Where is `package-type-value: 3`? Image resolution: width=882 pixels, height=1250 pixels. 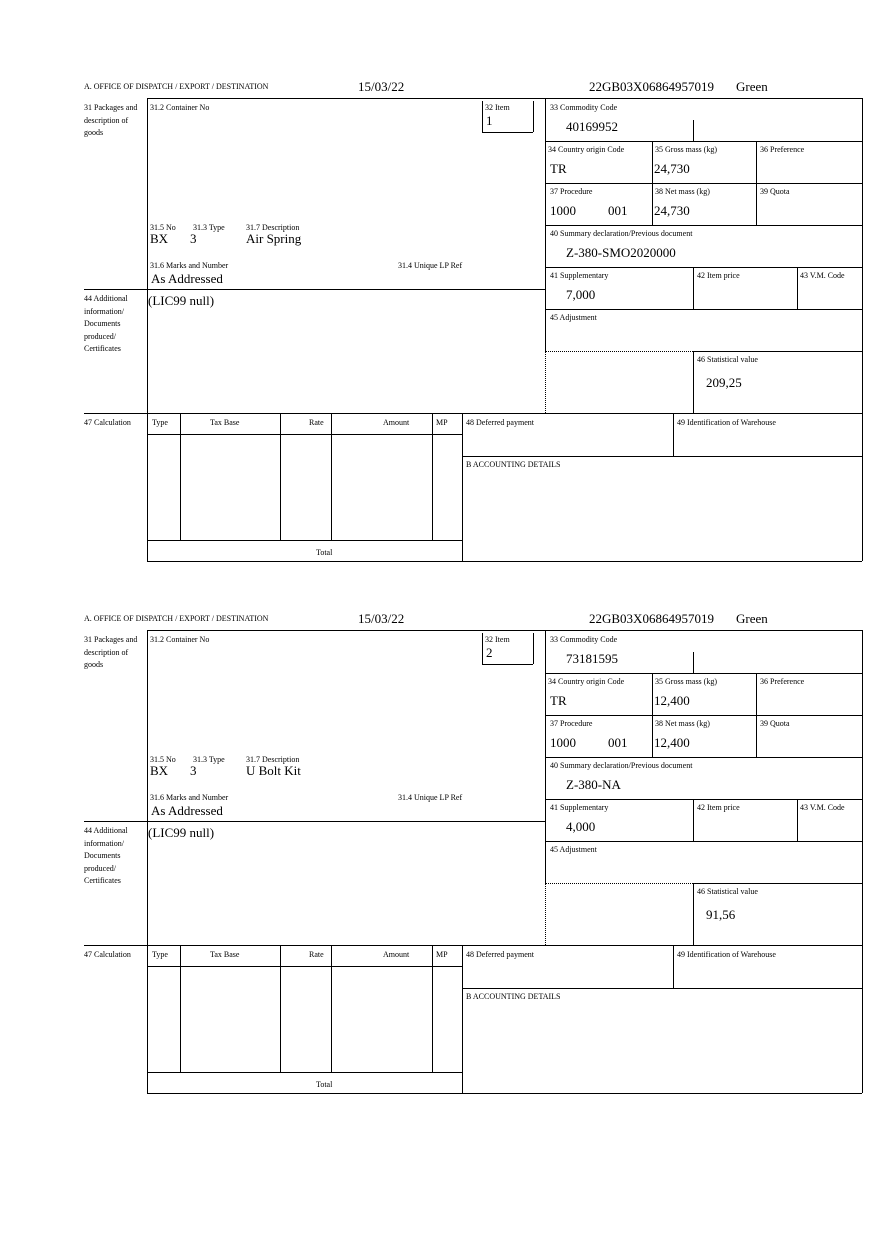 package-type-value: 3 is located at coordinates (193, 770).